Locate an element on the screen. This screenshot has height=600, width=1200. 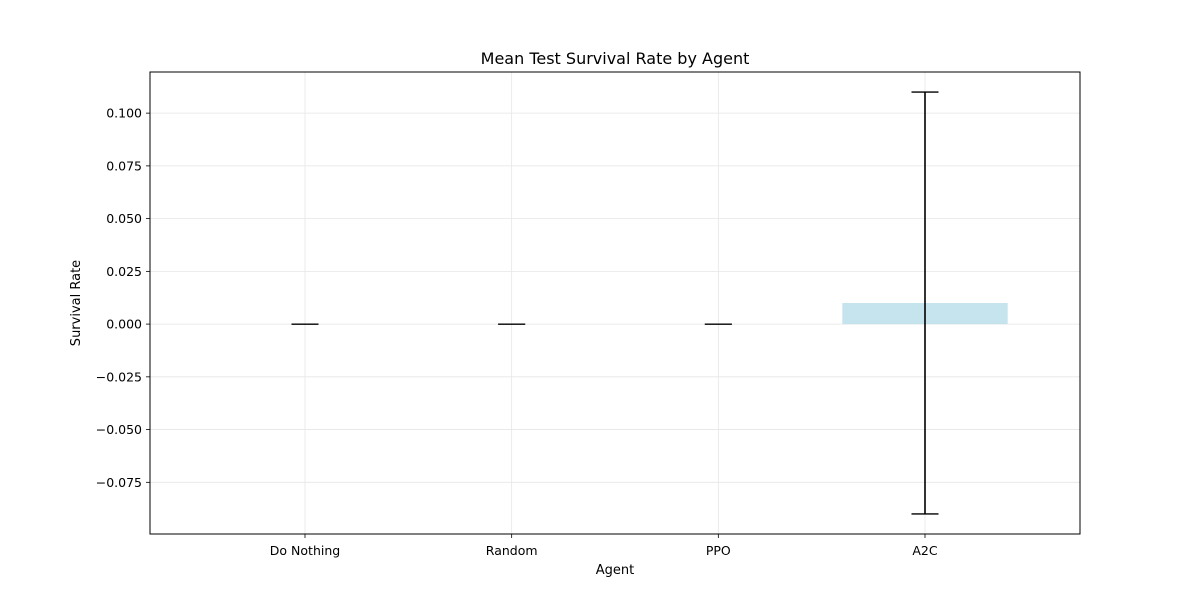
y-tick-label: −0.025 is located at coordinates (119, 376).